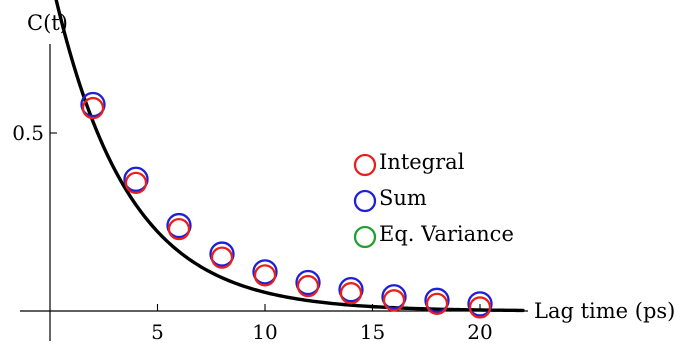 Image resolution: width=697 pixels, height=348 pixels. What do you see at coordinates (28, 133) in the screenshot?
I see `y-tick-label-0: 0.5` at bounding box center [28, 133].